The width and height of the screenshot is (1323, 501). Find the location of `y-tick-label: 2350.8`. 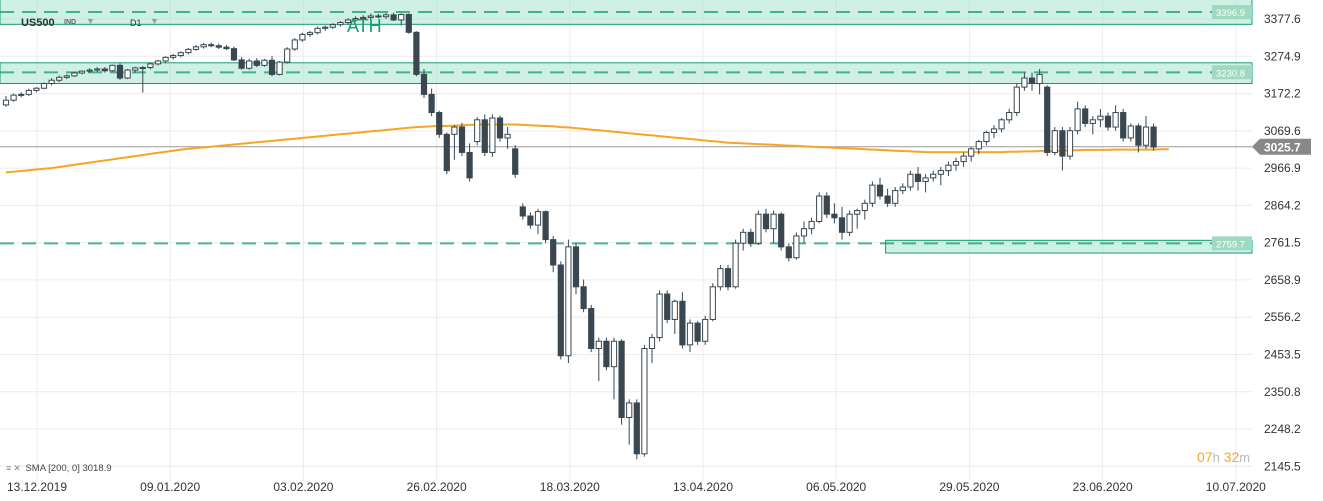

y-tick-label: 2350.8 is located at coordinates (1282, 392).